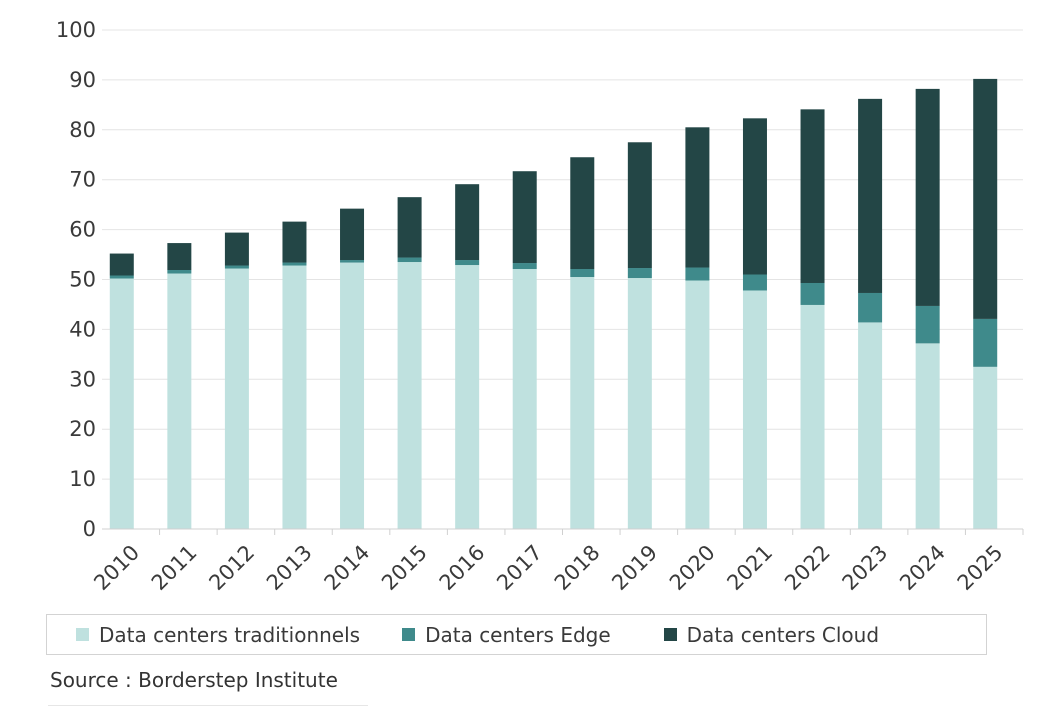 Image resolution: width=1037 pixels, height=708 pixels. Describe the element at coordinates (927, 324) in the screenshot. I see `bar-segment-edge-2024` at that location.